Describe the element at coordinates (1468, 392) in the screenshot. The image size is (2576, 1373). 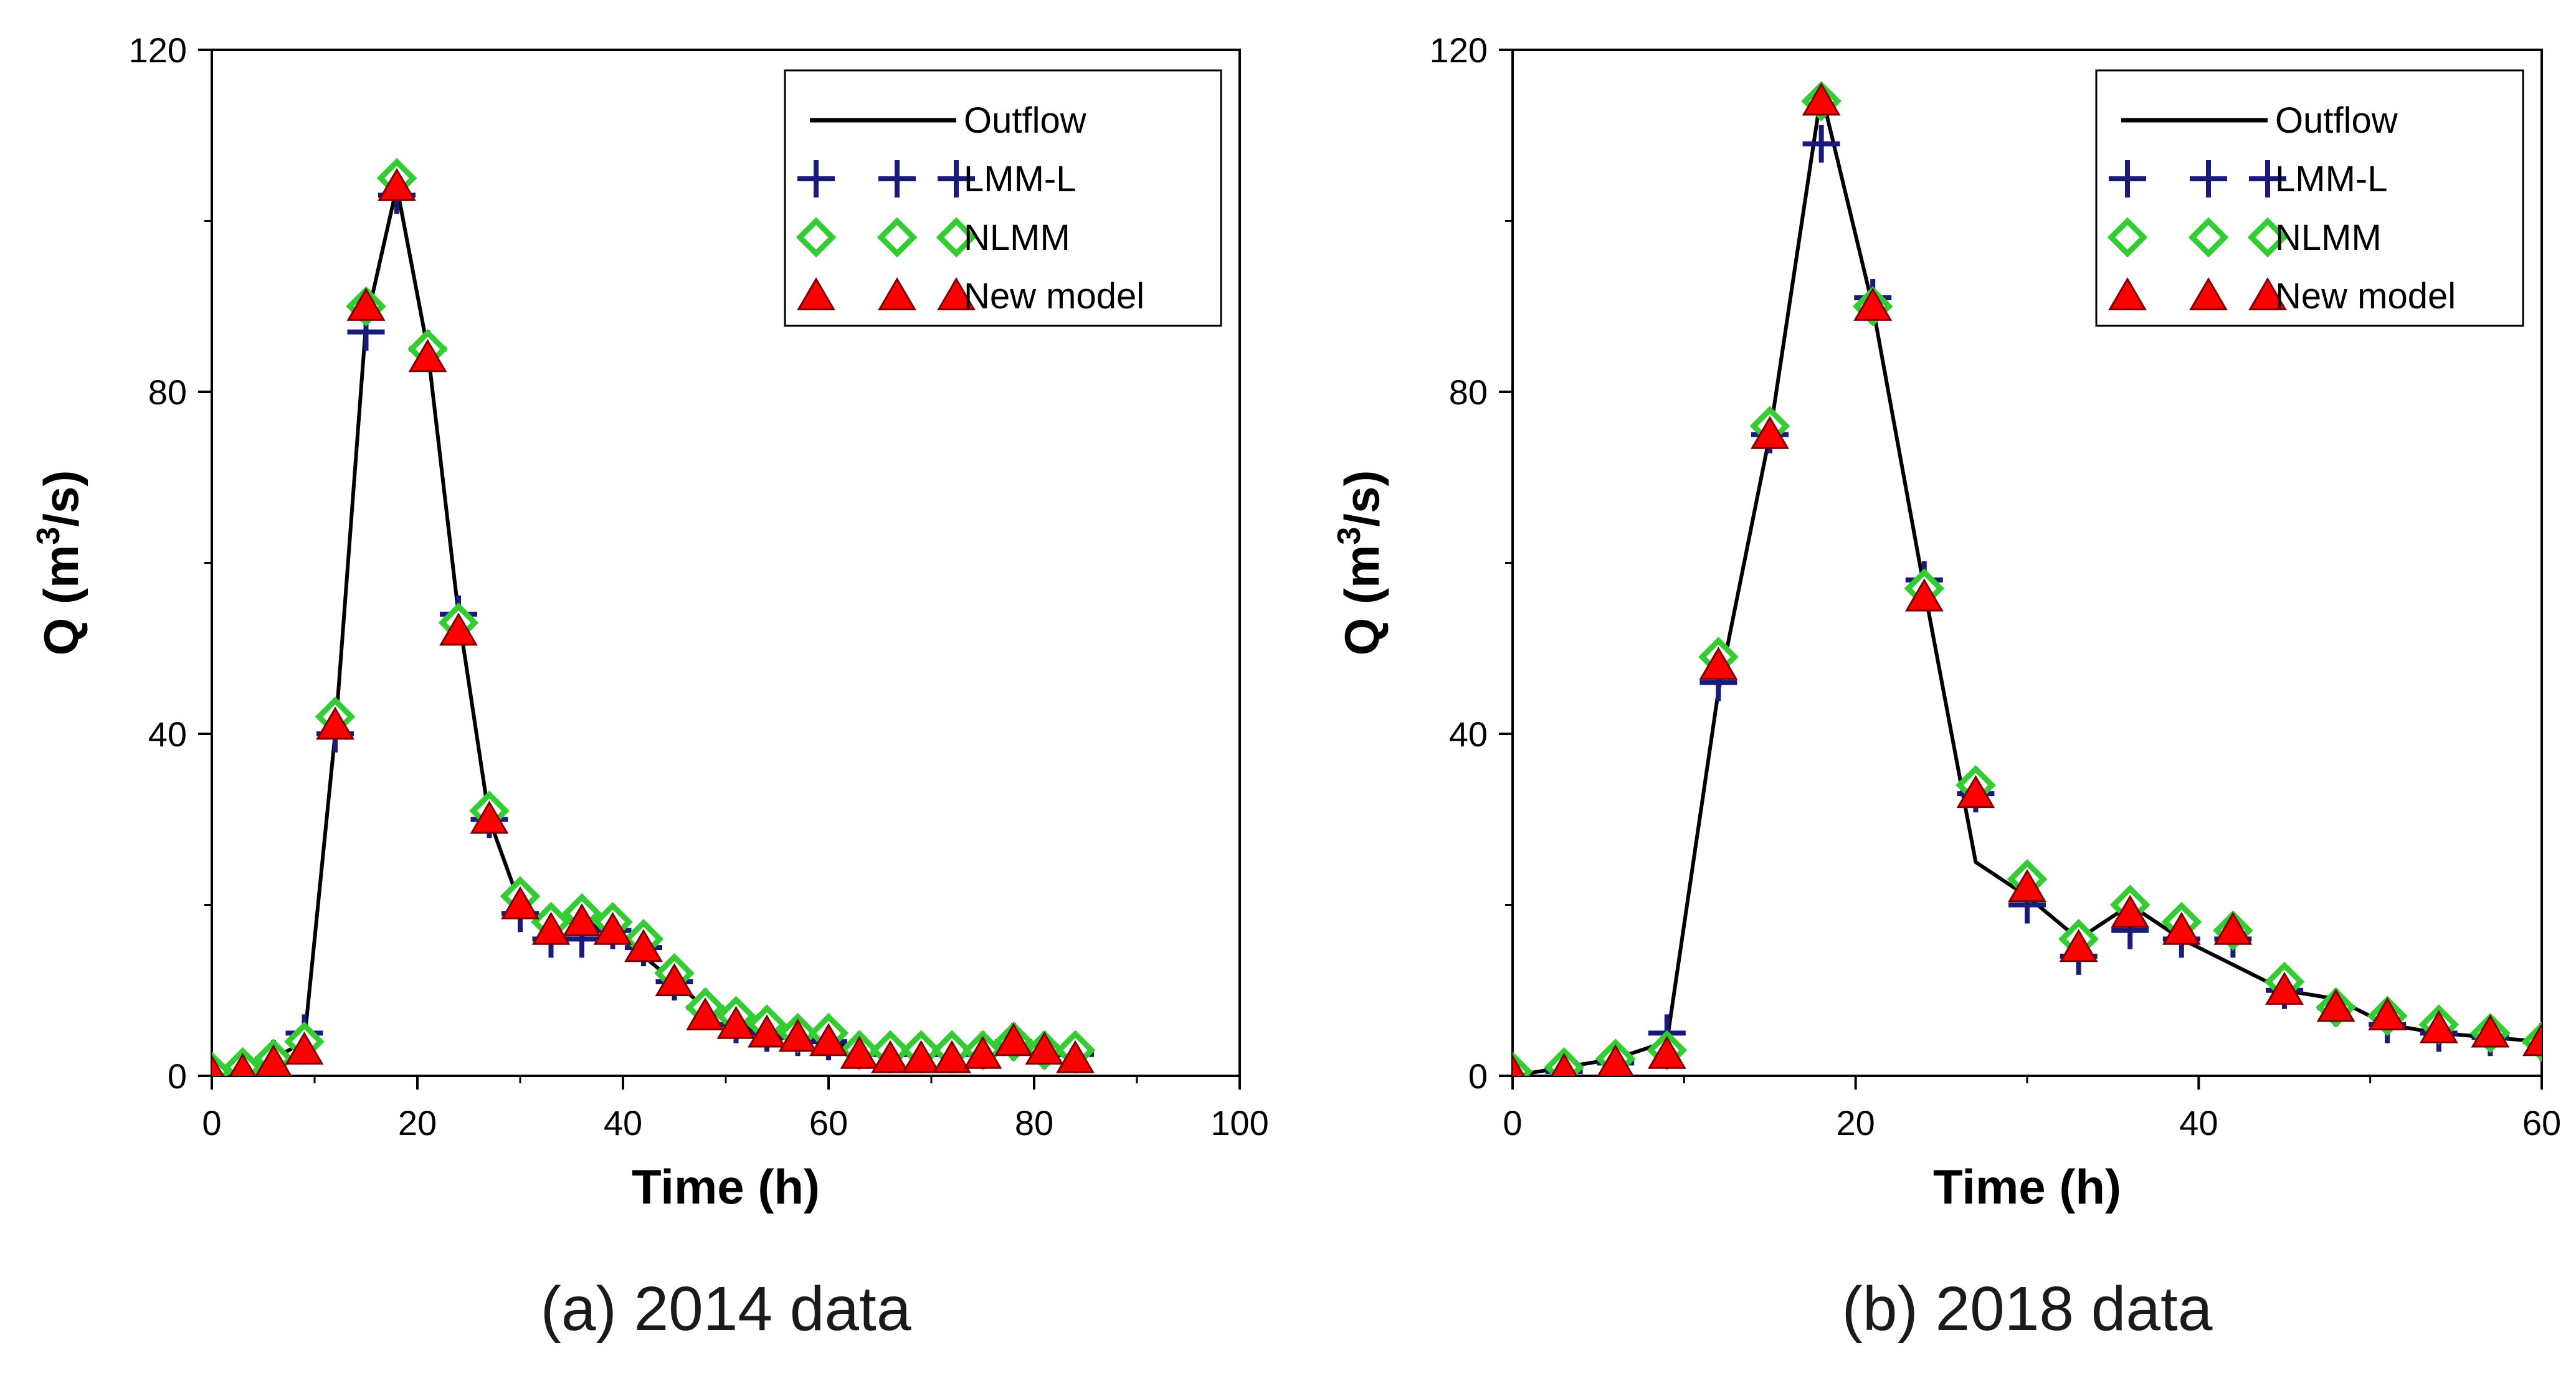
I see `y-tick-label: 80` at that location.